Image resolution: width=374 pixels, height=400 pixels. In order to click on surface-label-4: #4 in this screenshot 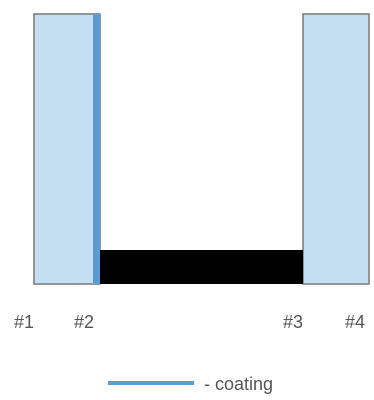, I will do `click(355, 322)`.